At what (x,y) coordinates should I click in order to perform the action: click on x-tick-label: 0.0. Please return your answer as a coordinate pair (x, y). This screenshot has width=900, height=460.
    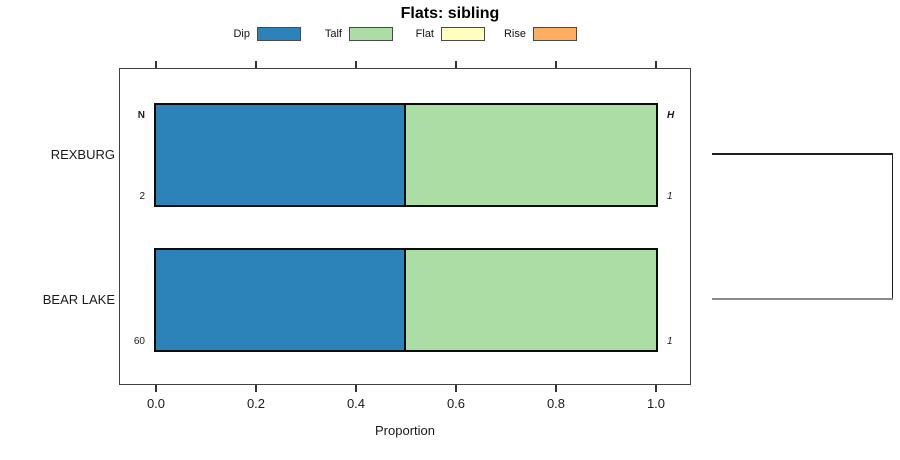
    Looking at the image, I should click on (156, 403).